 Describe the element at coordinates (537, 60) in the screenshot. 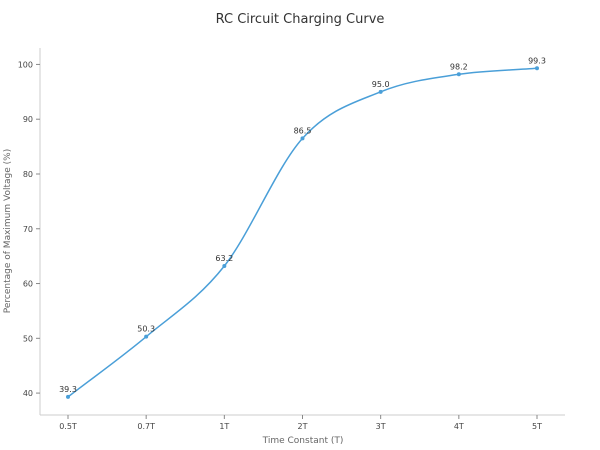

I see `data-label: 99.3` at that location.